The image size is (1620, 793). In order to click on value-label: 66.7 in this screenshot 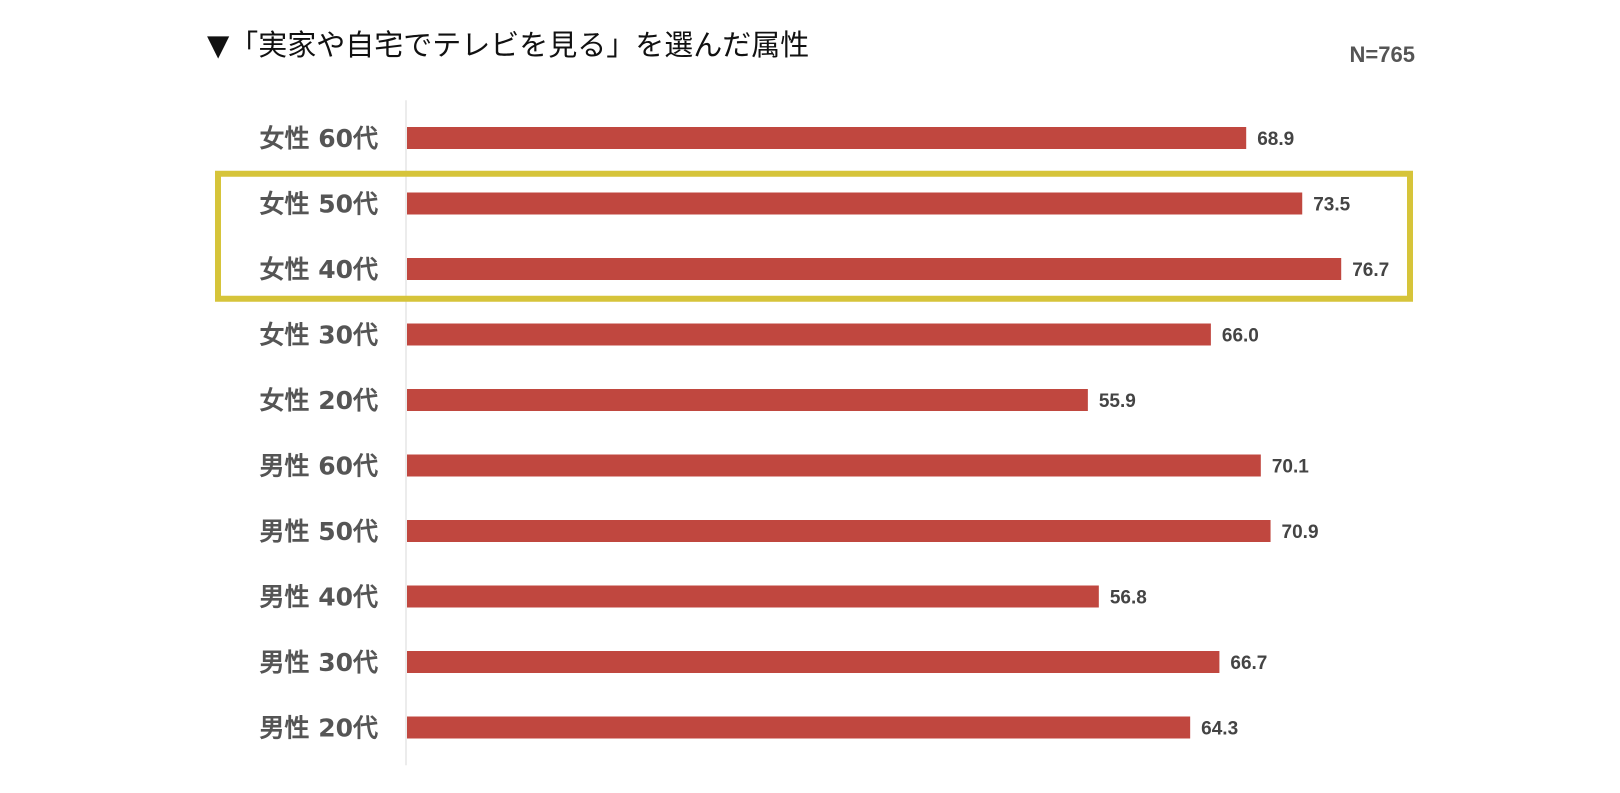, I will do `click(1248, 663)`.